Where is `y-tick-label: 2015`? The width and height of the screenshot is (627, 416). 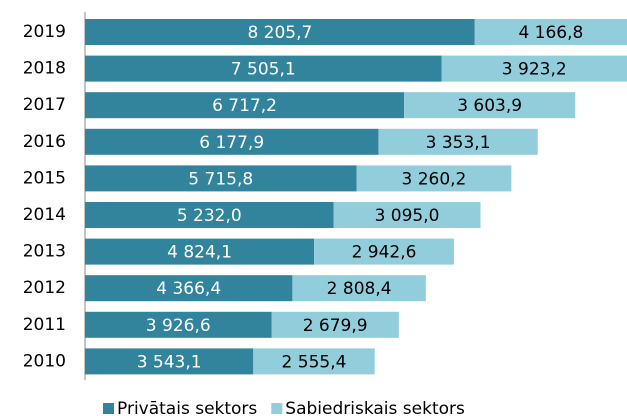 y-tick-label: 2015 is located at coordinates (44, 178).